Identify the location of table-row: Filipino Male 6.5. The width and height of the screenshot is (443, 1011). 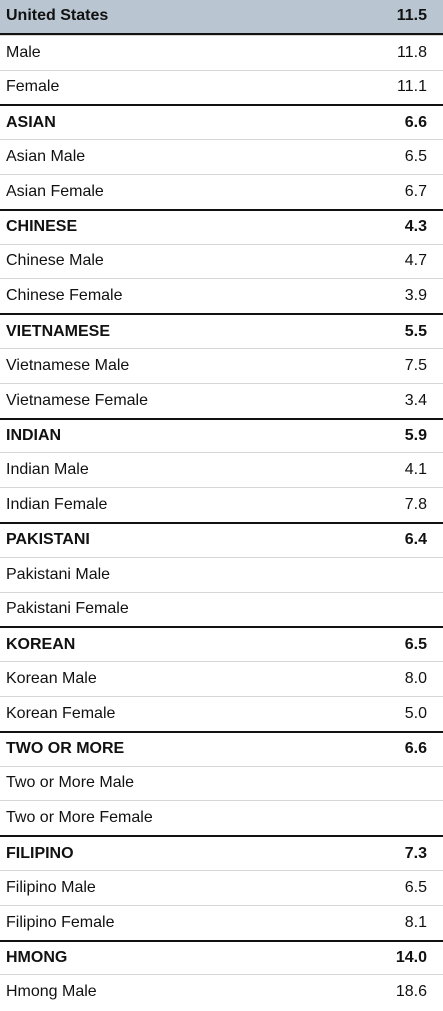
(221, 887).